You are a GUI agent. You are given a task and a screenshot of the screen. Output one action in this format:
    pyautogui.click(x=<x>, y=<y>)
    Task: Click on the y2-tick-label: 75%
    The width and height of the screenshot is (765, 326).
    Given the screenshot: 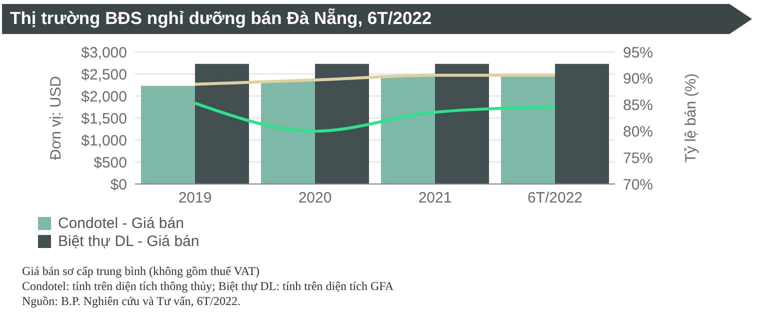 What is the action you would take?
    pyautogui.click(x=638, y=158)
    